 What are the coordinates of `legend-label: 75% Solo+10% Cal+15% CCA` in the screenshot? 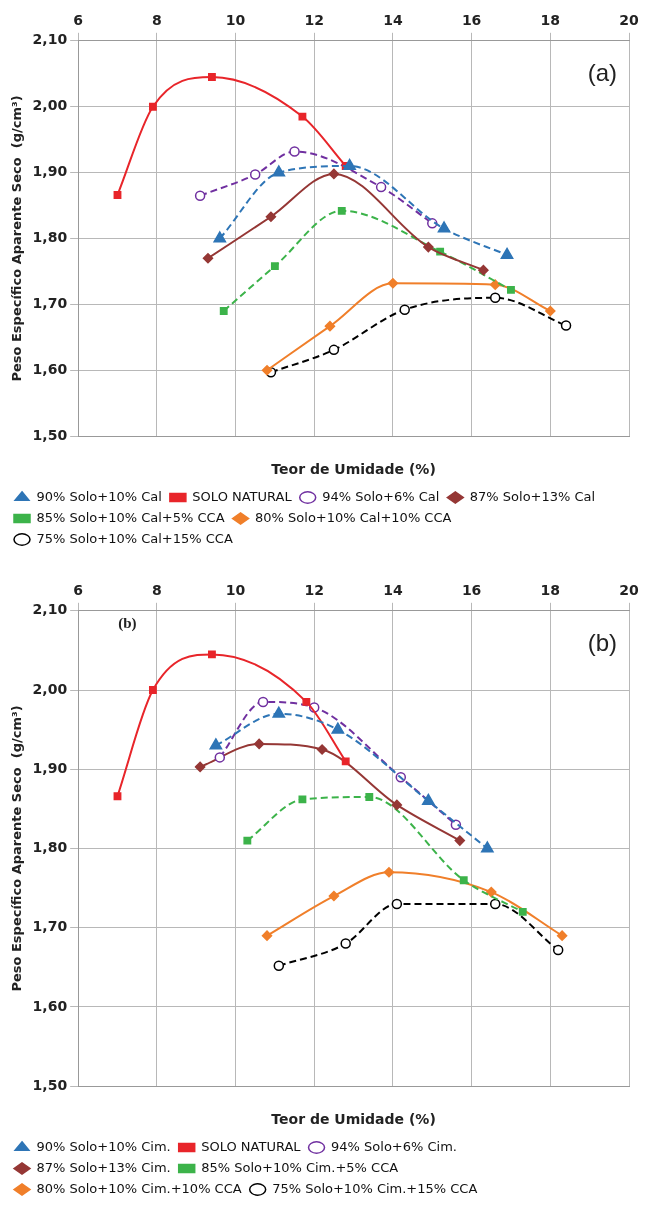 It's located at (134, 538).